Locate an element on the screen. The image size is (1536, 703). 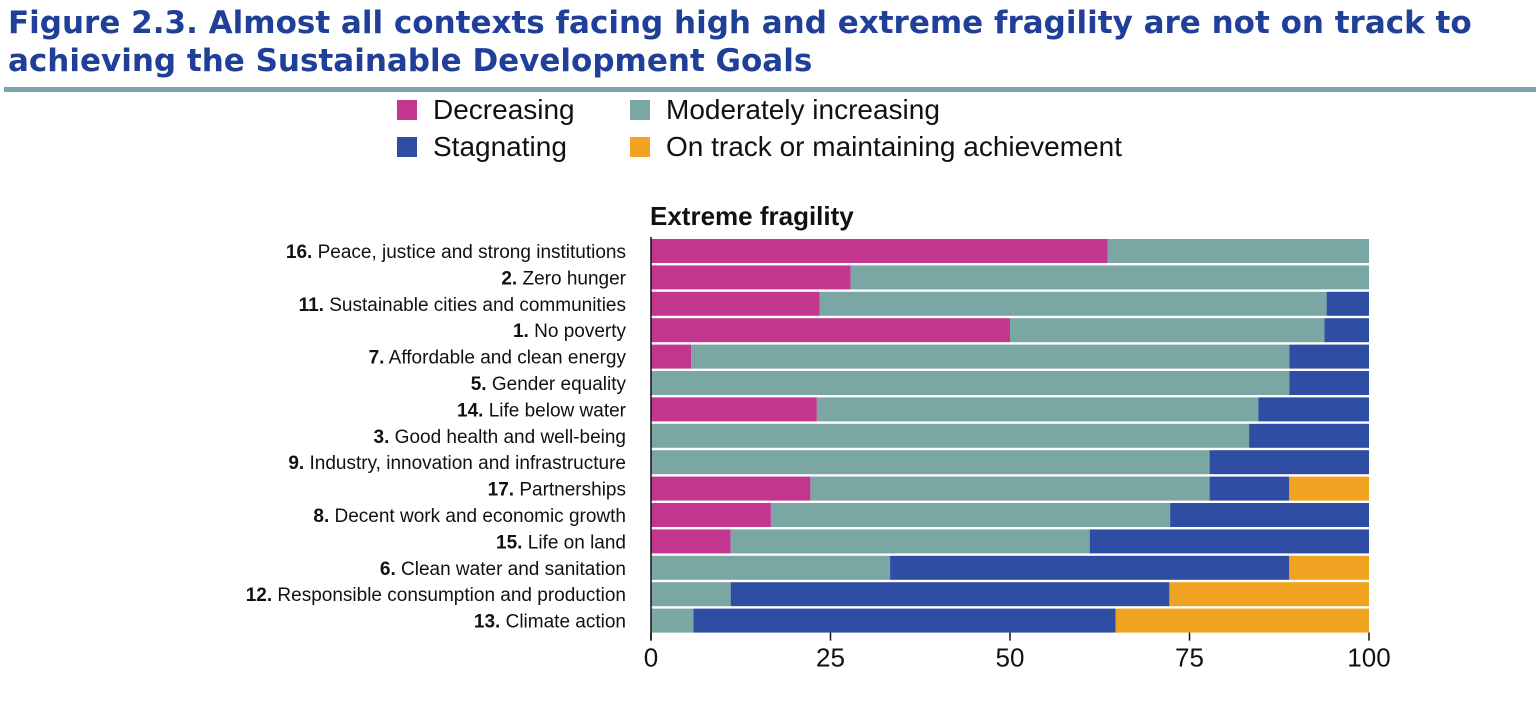
category-number: 14. is located at coordinates (470, 410).